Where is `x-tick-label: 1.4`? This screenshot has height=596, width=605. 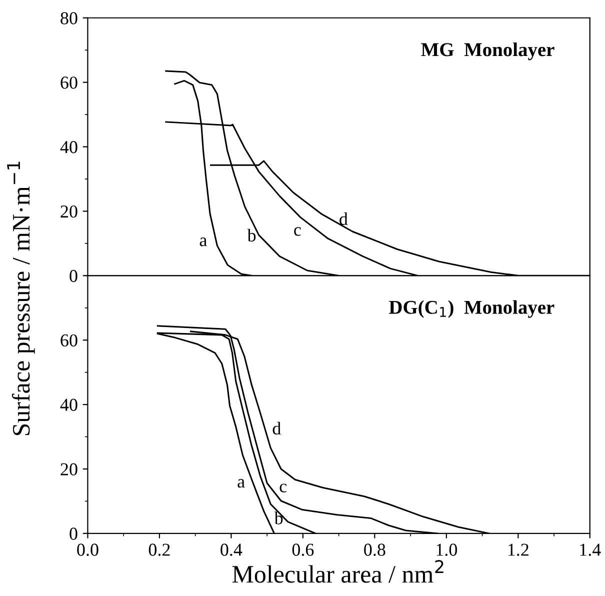 x-tick-label: 1.4 is located at coordinates (590, 550).